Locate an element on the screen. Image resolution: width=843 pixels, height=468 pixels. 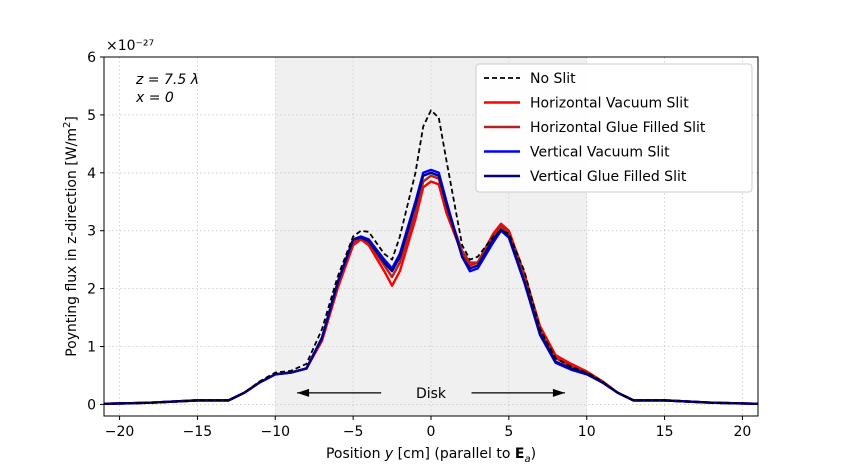
x-tick-label: −15 is located at coordinates (198, 432).